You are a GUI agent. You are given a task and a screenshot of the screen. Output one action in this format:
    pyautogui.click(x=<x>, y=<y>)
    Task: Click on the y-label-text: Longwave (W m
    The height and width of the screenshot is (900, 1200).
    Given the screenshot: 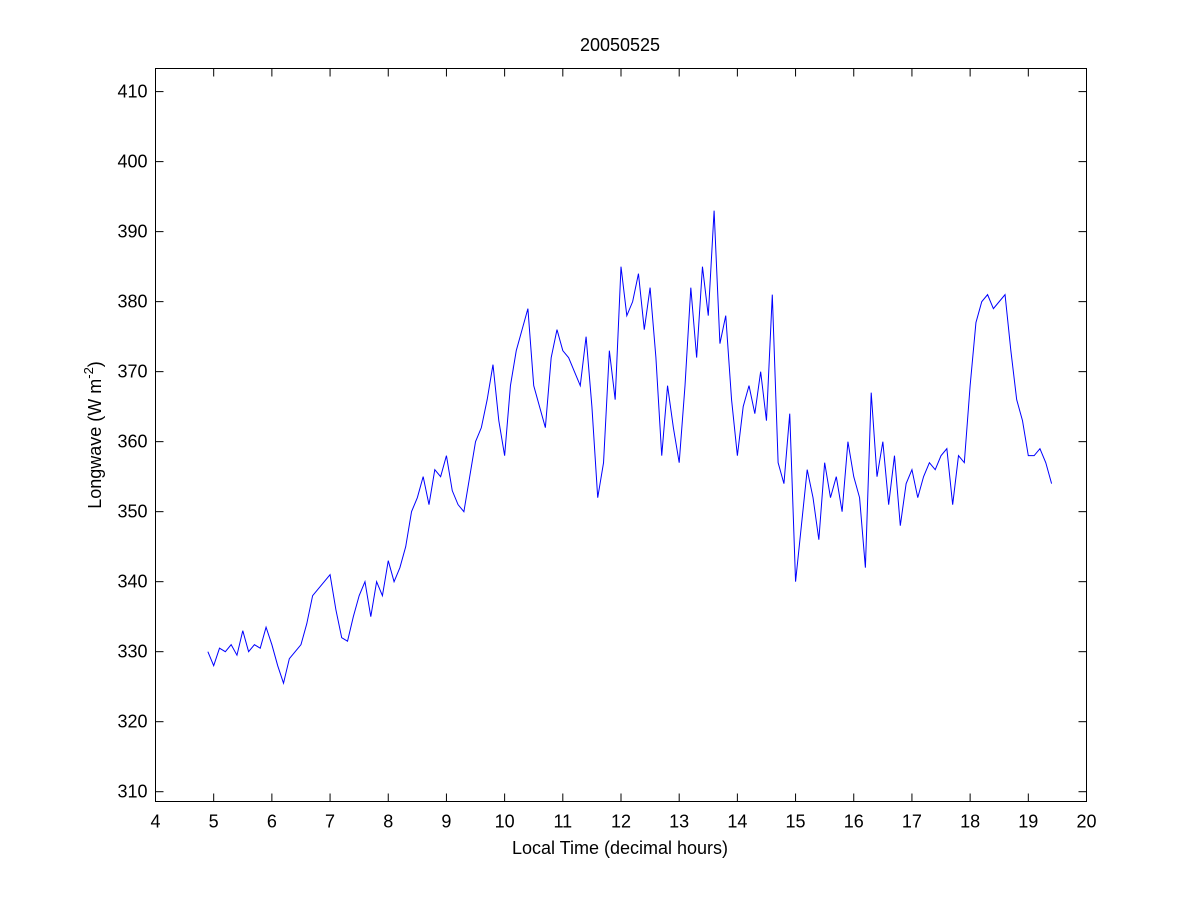 What is the action you would take?
    pyautogui.click(x=95, y=444)
    